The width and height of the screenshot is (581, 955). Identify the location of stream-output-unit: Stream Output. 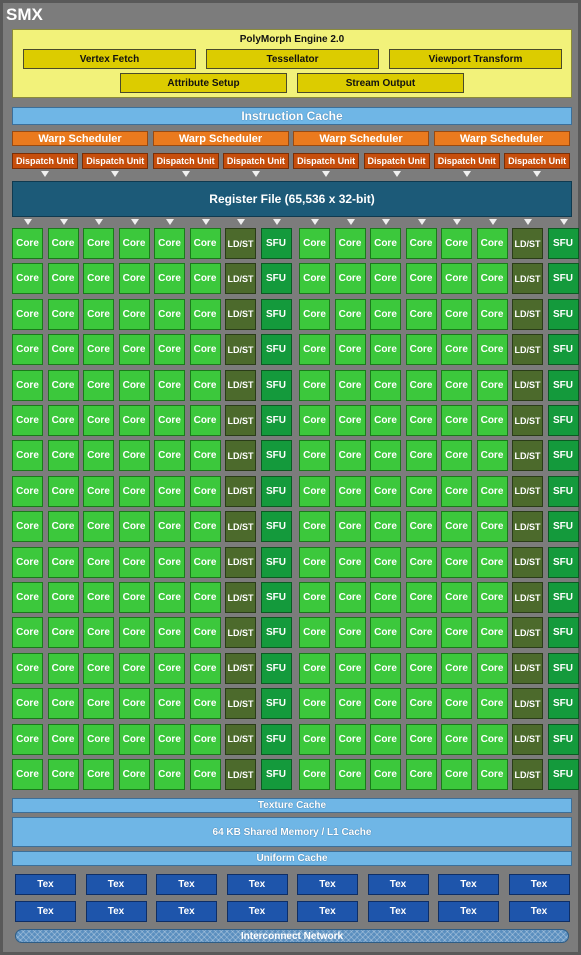
(380, 83).